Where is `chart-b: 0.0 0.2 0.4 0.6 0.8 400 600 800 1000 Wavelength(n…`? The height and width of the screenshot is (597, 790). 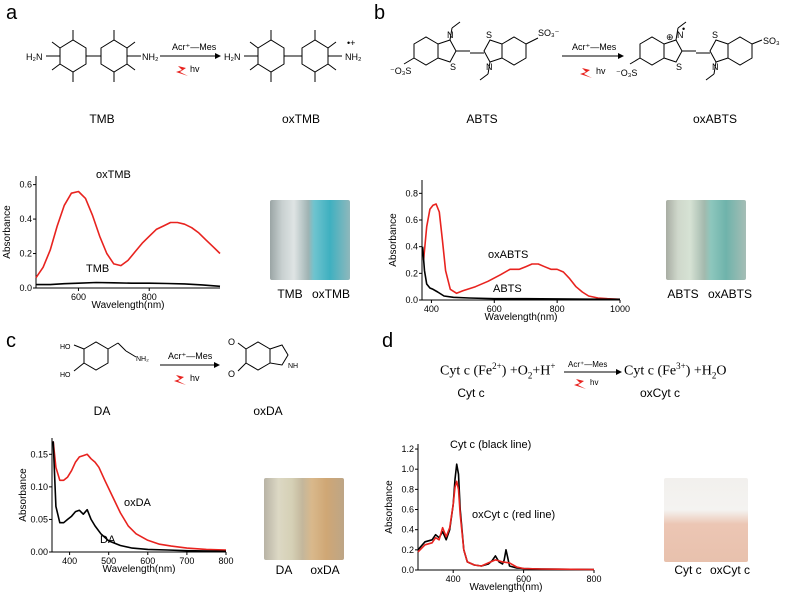
chart-b: 0.0 0.2 0.4 0.6 0.8 400 600 800 1000 Wavelength(n… is located at coordinates (509, 251).